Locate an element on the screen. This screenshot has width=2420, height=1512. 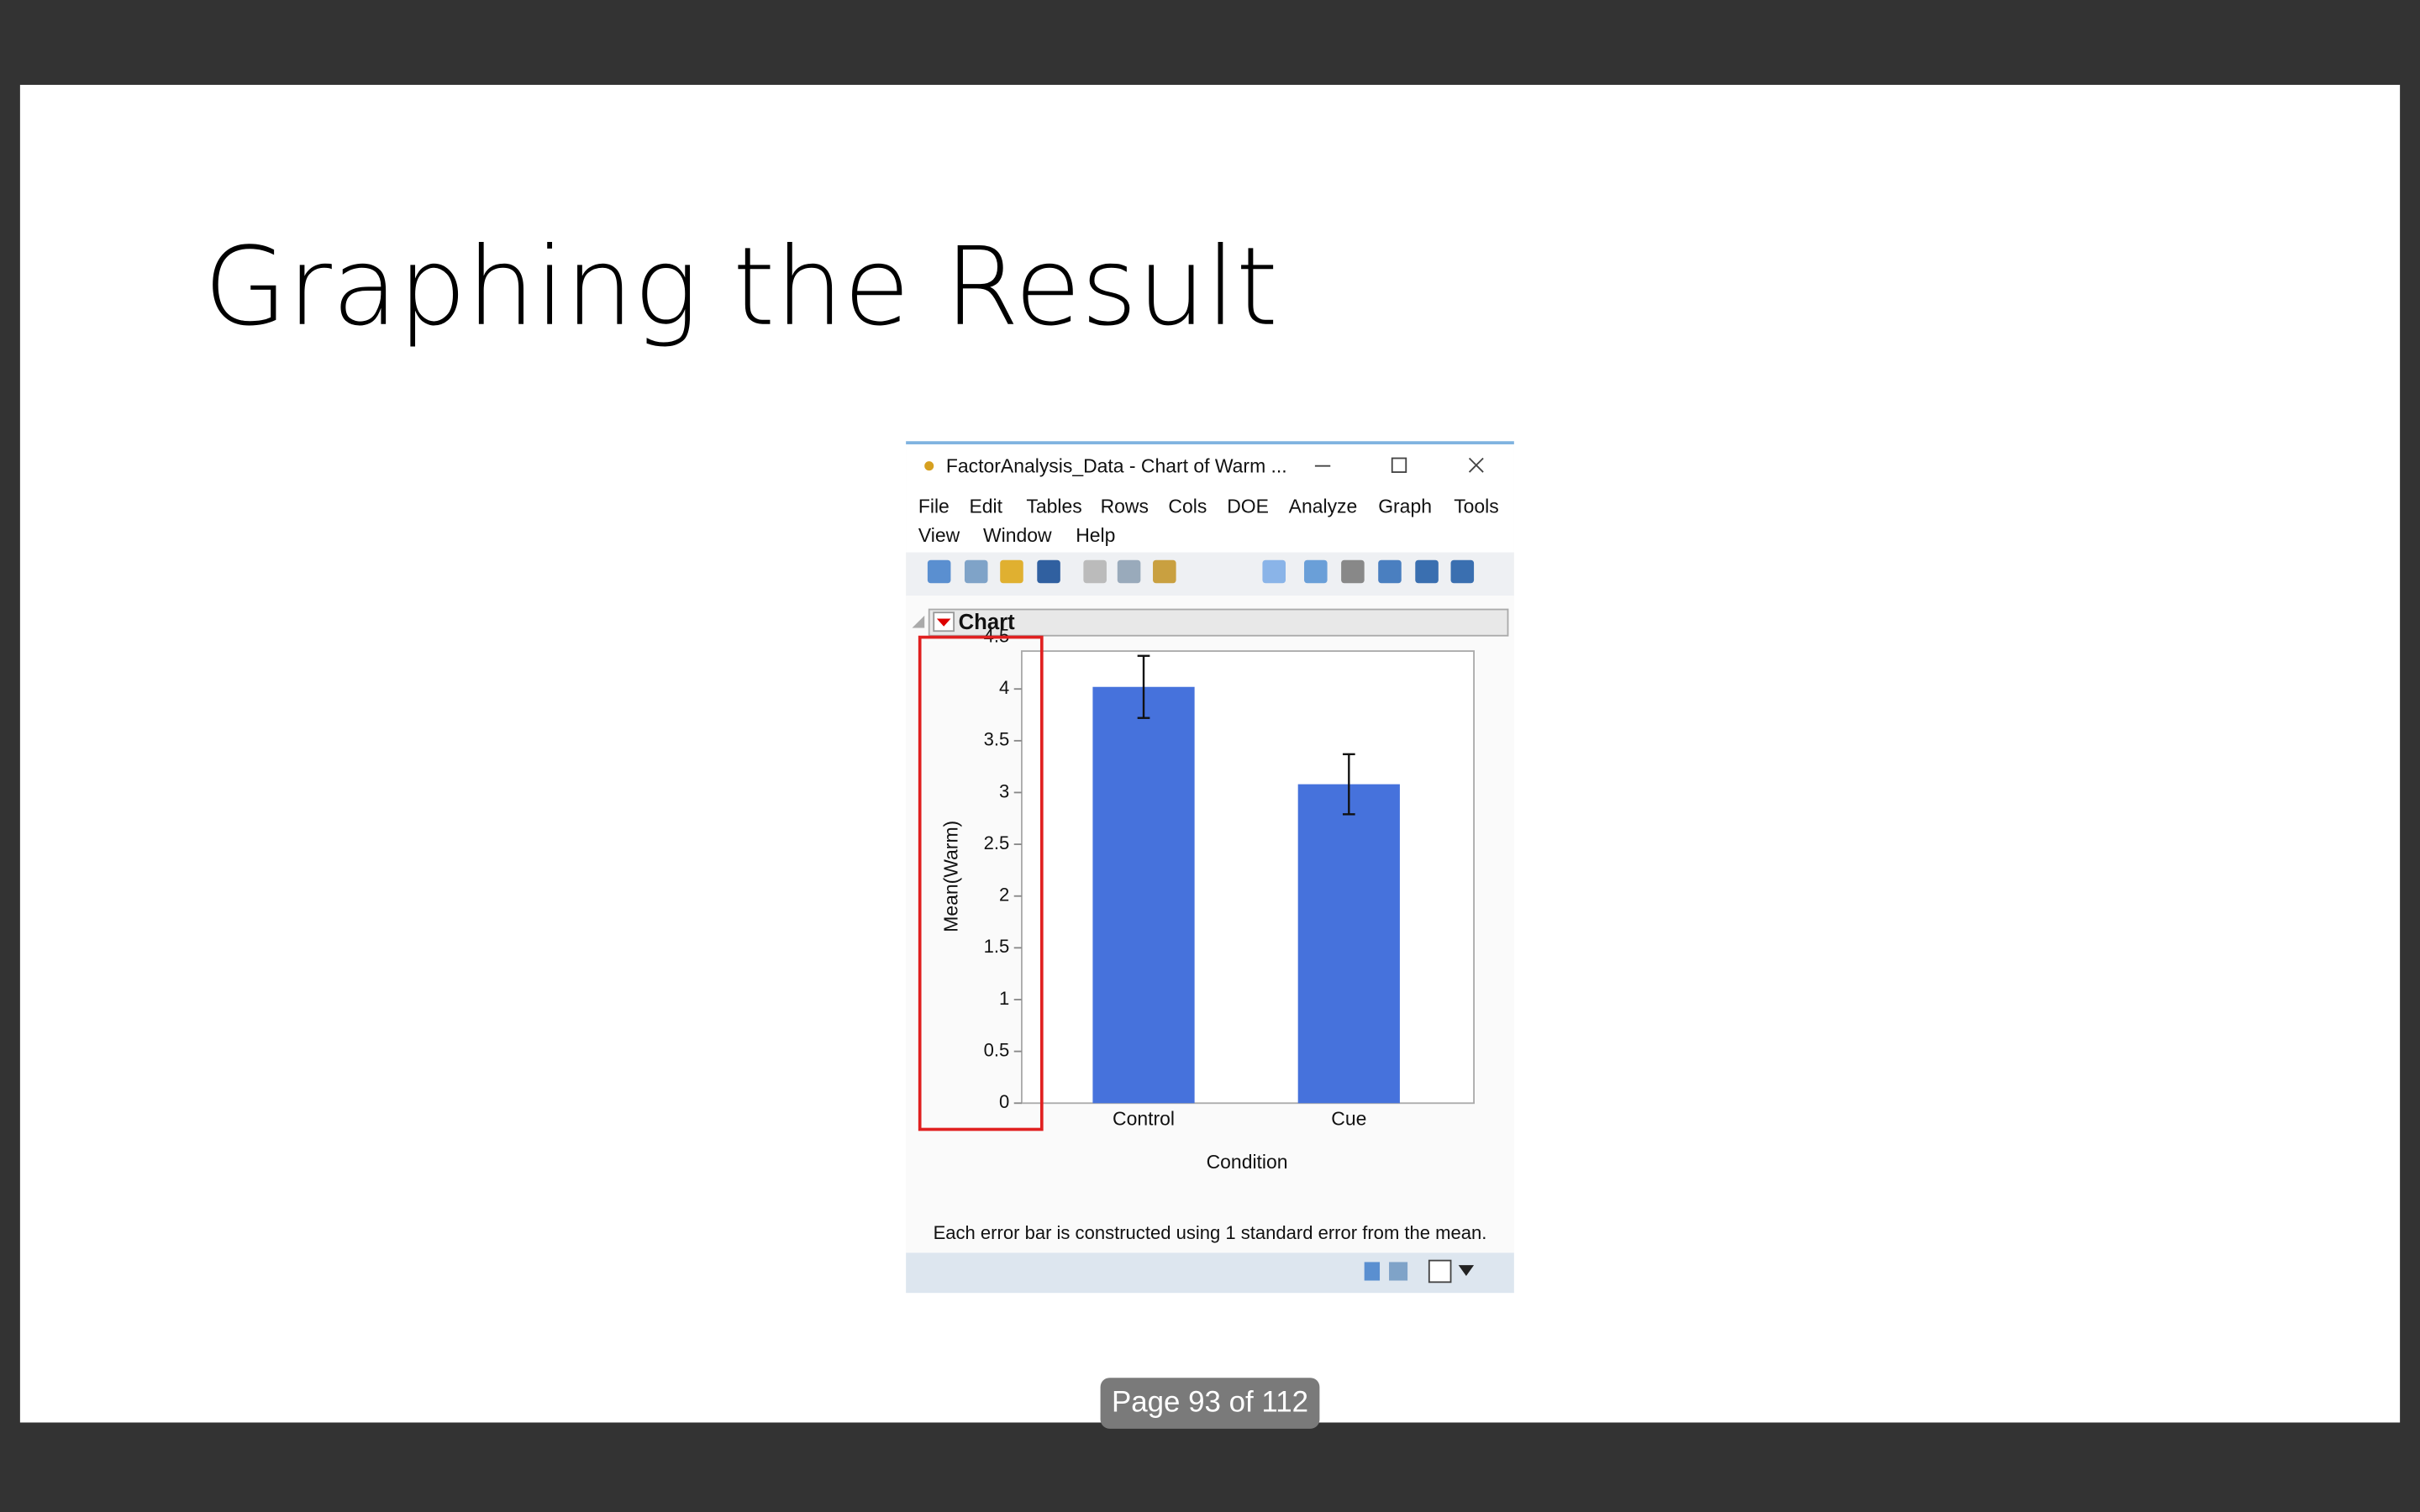
y-tick-label: 4 is located at coordinates (1004, 687).